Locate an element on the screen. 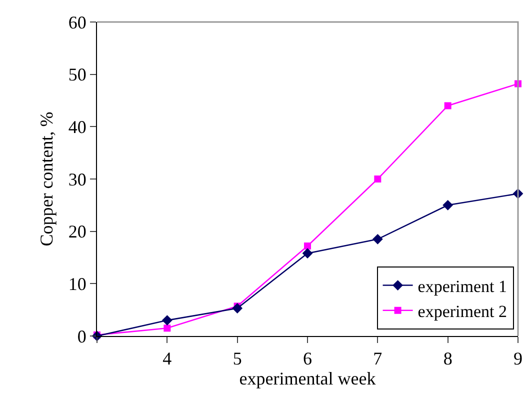 The image size is (531, 400). legend-label: experiment 1 is located at coordinates (463, 286).